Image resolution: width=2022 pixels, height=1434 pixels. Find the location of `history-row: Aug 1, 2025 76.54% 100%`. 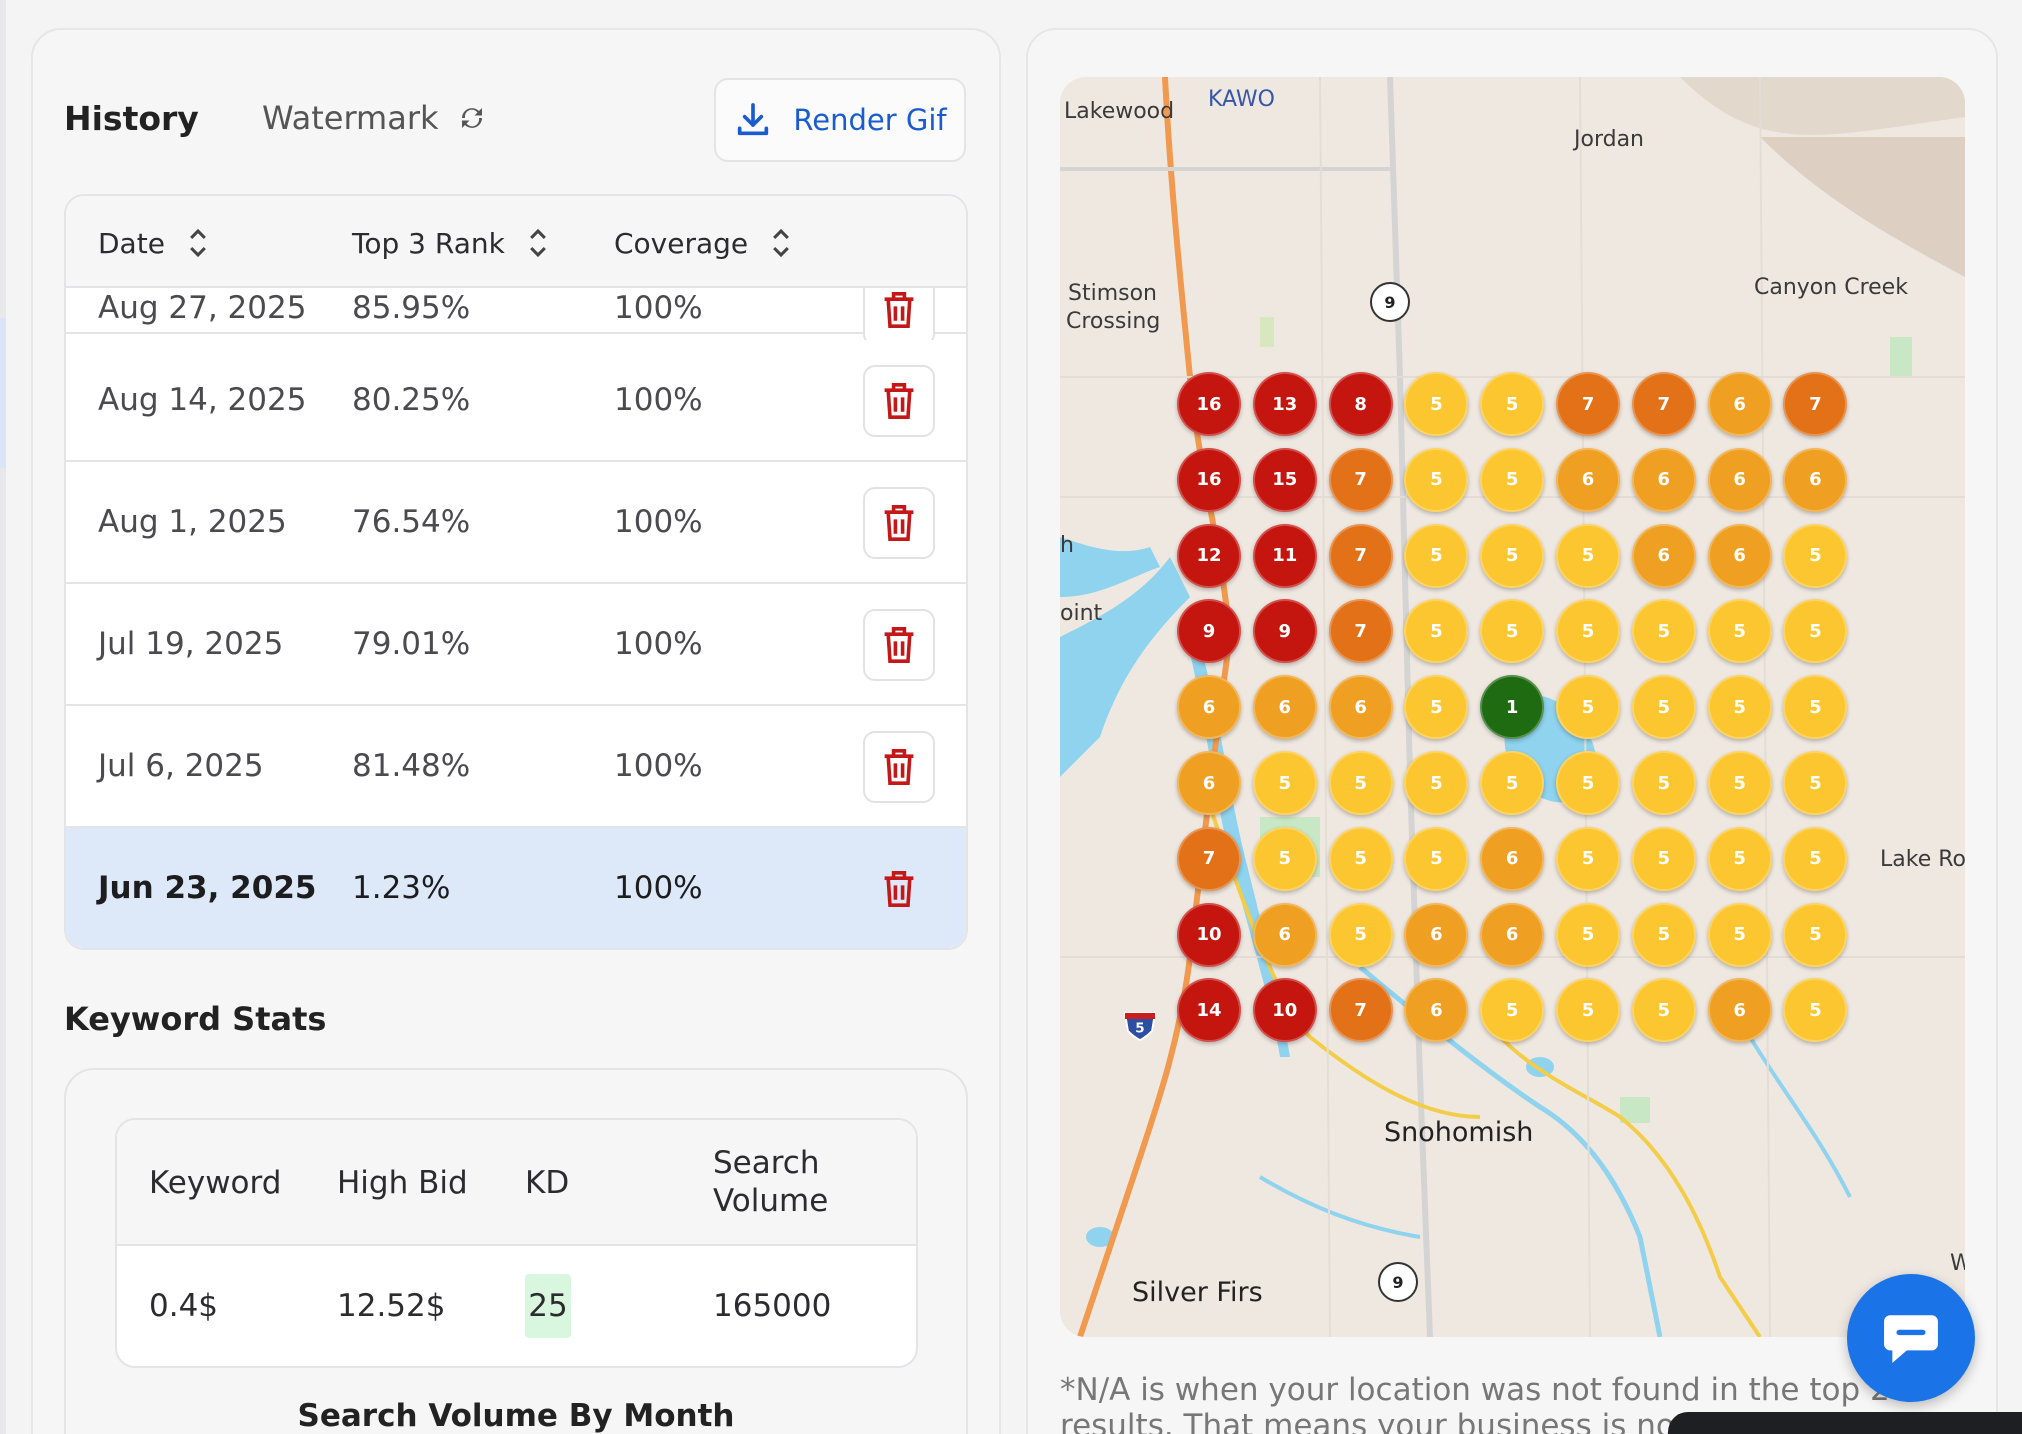

history-row: Aug 1, 2025 76.54% 100% is located at coordinates (516, 523).